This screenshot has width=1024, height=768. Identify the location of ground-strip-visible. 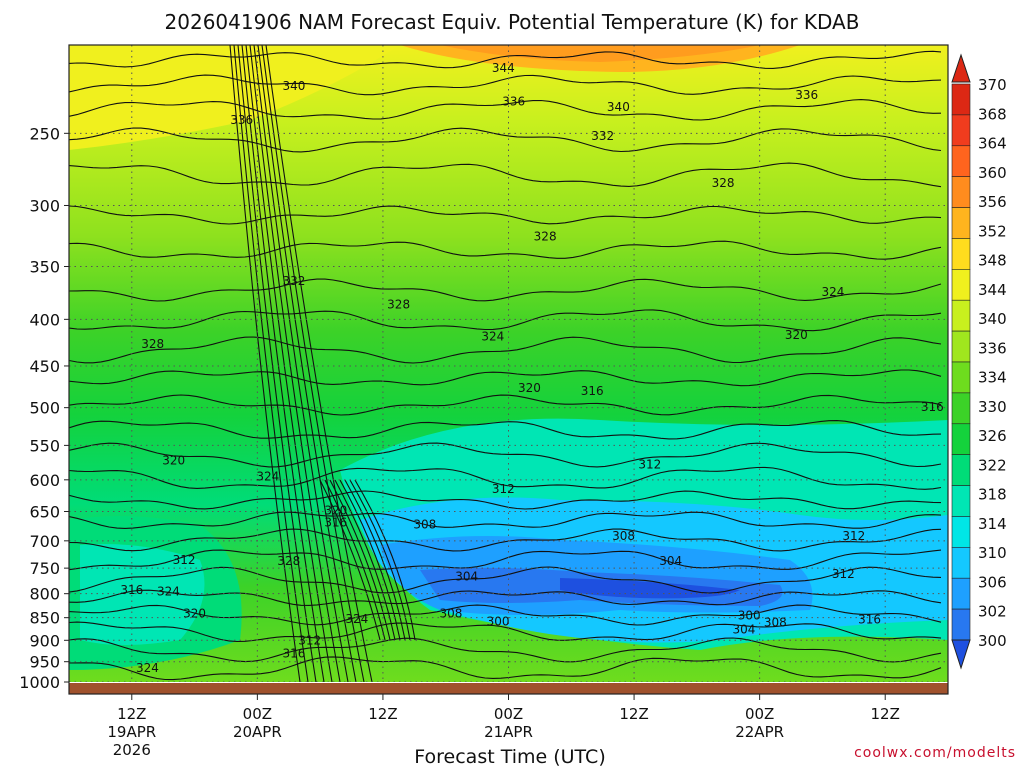
(508, 688).